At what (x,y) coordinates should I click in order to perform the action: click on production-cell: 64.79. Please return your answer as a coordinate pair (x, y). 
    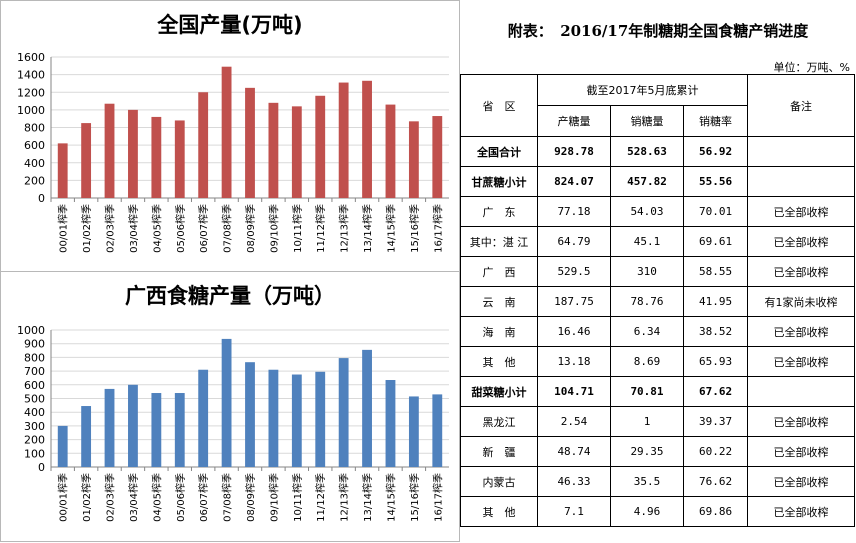
    Looking at the image, I should click on (574, 241).